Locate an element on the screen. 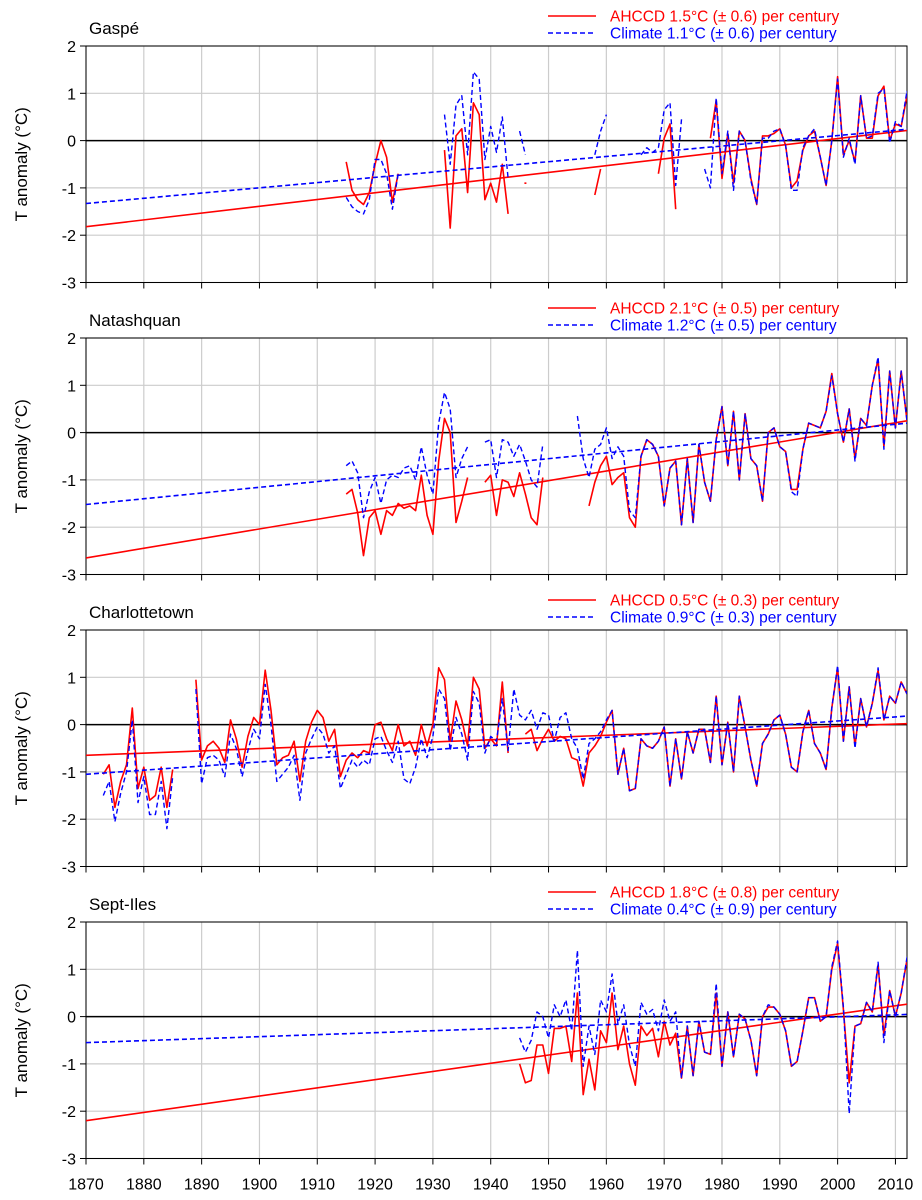 The height and width of the screenshot is (1200, 922). legend-label: AHCCD 0.5°C (± 0.3) per century is located at coordinates (724, 601).